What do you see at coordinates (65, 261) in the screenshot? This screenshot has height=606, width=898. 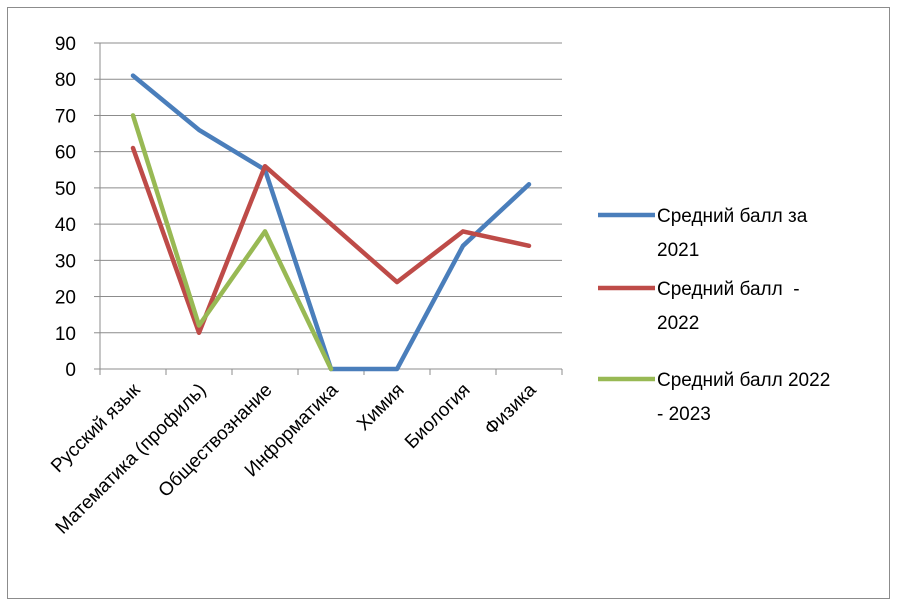 I see `y-tick-label: 30` at bounding box center [65, 261].